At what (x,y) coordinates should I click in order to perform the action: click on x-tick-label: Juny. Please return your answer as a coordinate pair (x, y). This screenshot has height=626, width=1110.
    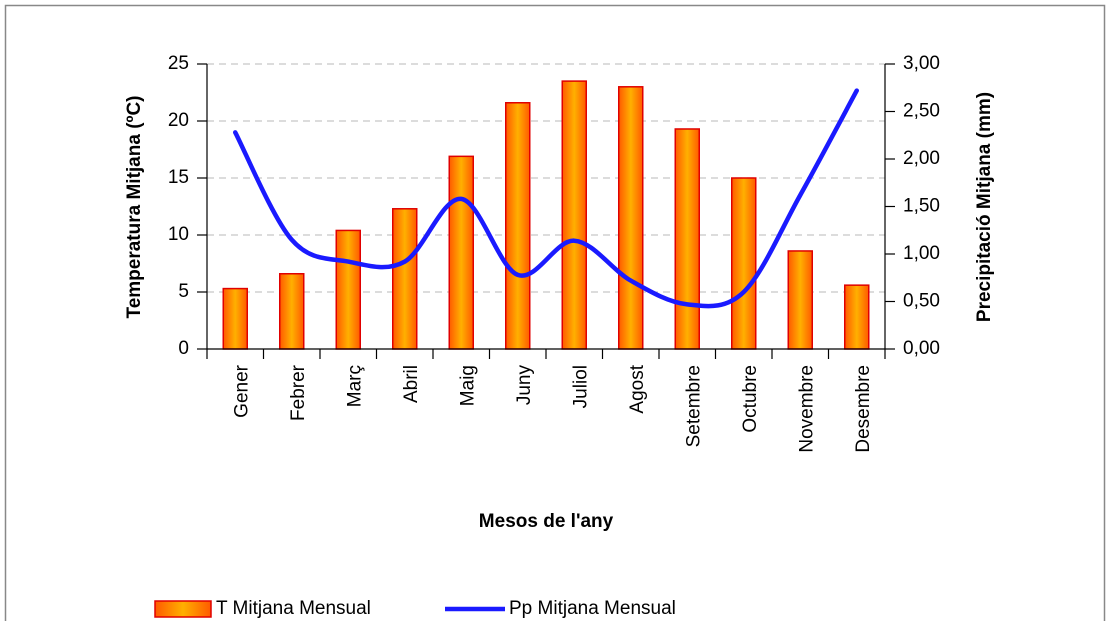
    Looking at the image, I should click on (524, 385).